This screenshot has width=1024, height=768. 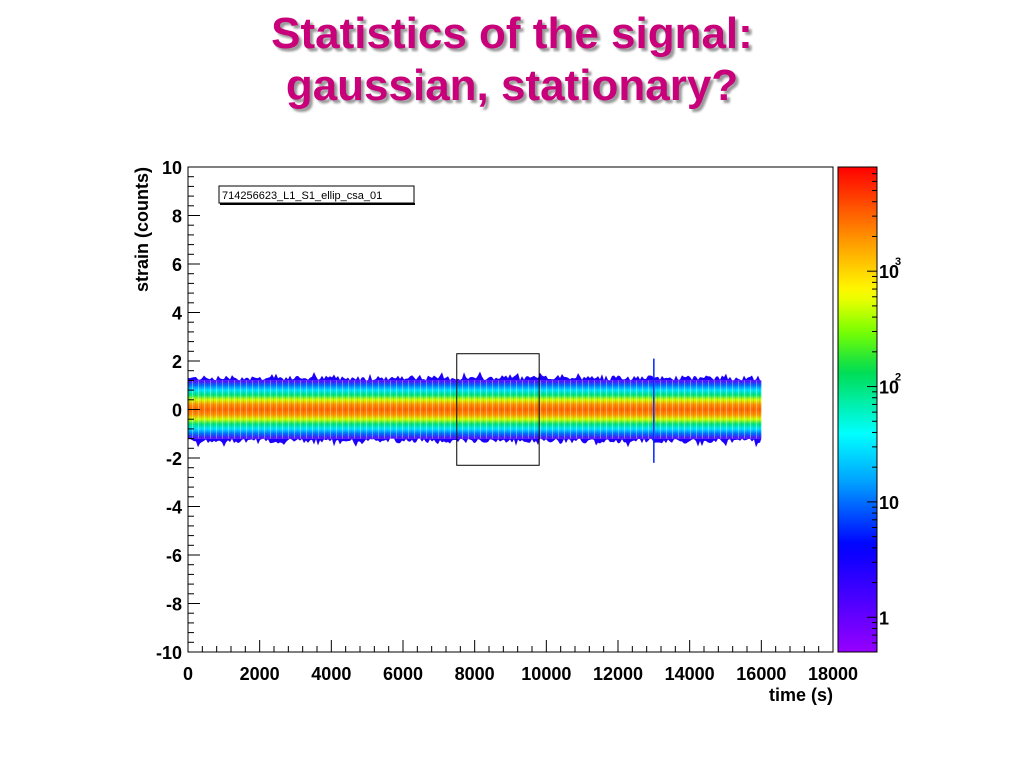 What do you see at coordinates (546, 674) in the screenshot?
I see `x-tick-label: 10000` at bounding box center [546, 674].